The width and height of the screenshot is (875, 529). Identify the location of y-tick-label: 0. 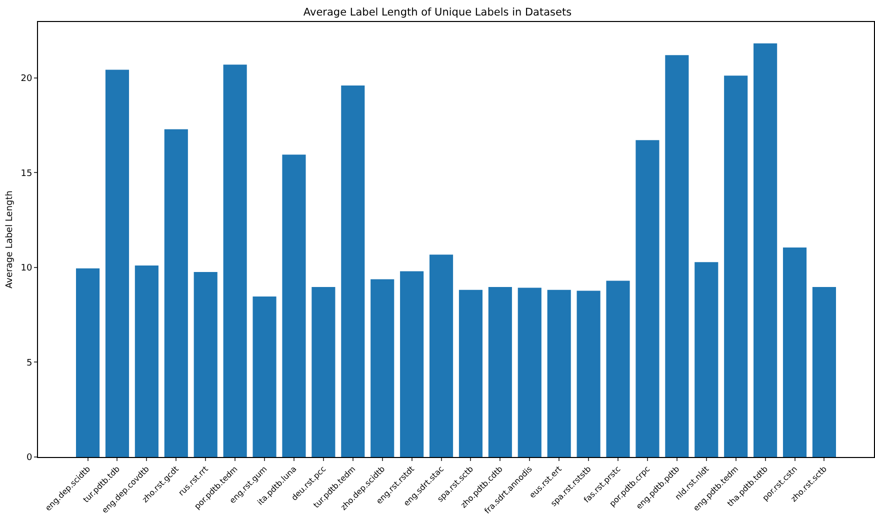
(29, 458).